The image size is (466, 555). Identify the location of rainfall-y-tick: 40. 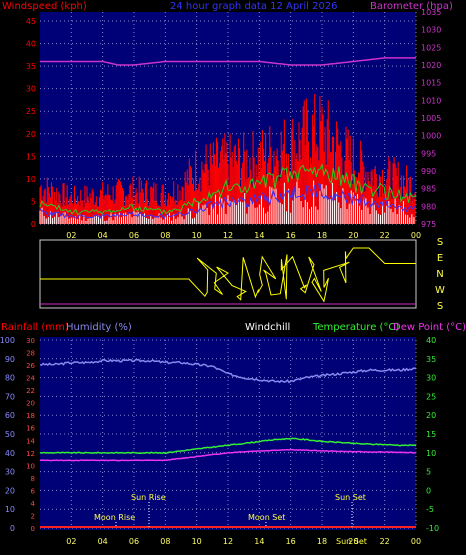
(10, 453).